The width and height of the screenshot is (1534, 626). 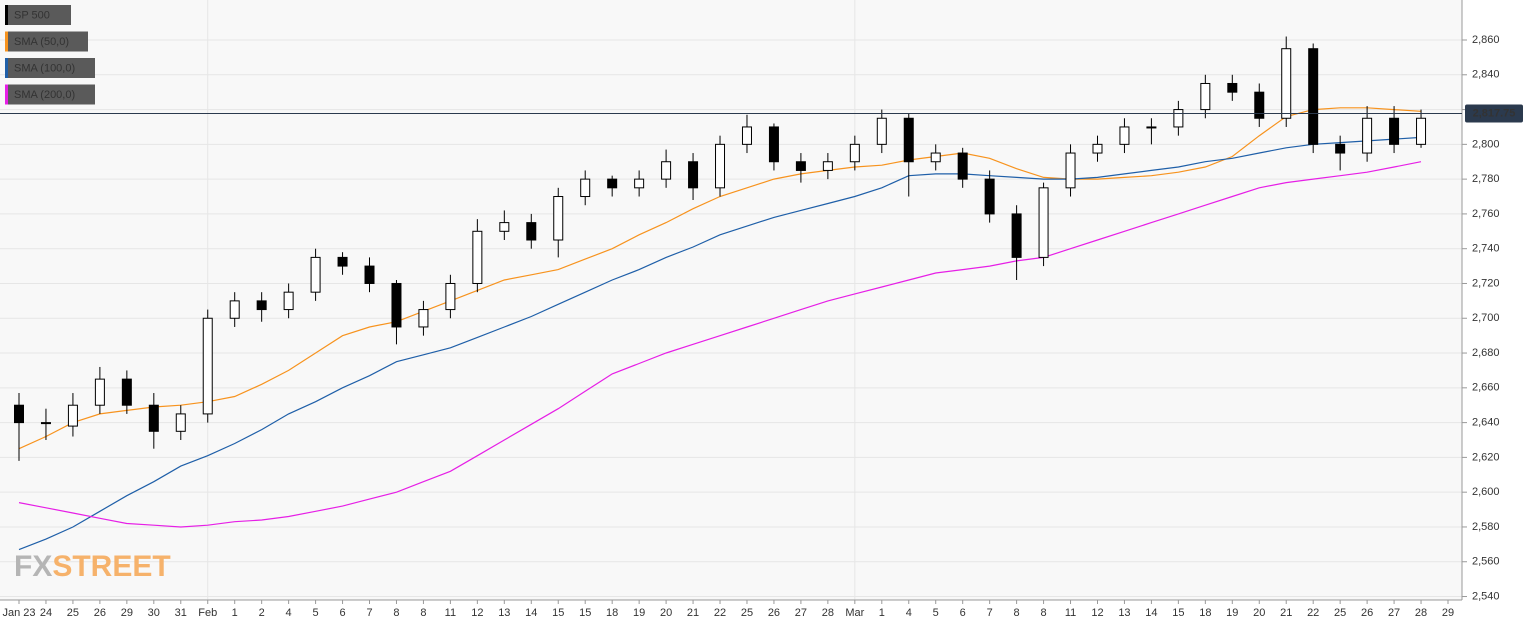 I want to click on y-tick-label: 2,580, so click(x=1486, y=527).